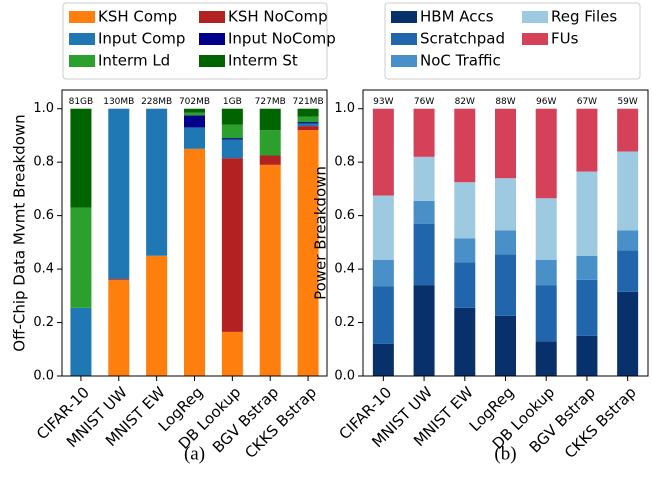 This screenshot has height=491, width=652. I want to click on bar-total: 130MB, so click(118, 102).